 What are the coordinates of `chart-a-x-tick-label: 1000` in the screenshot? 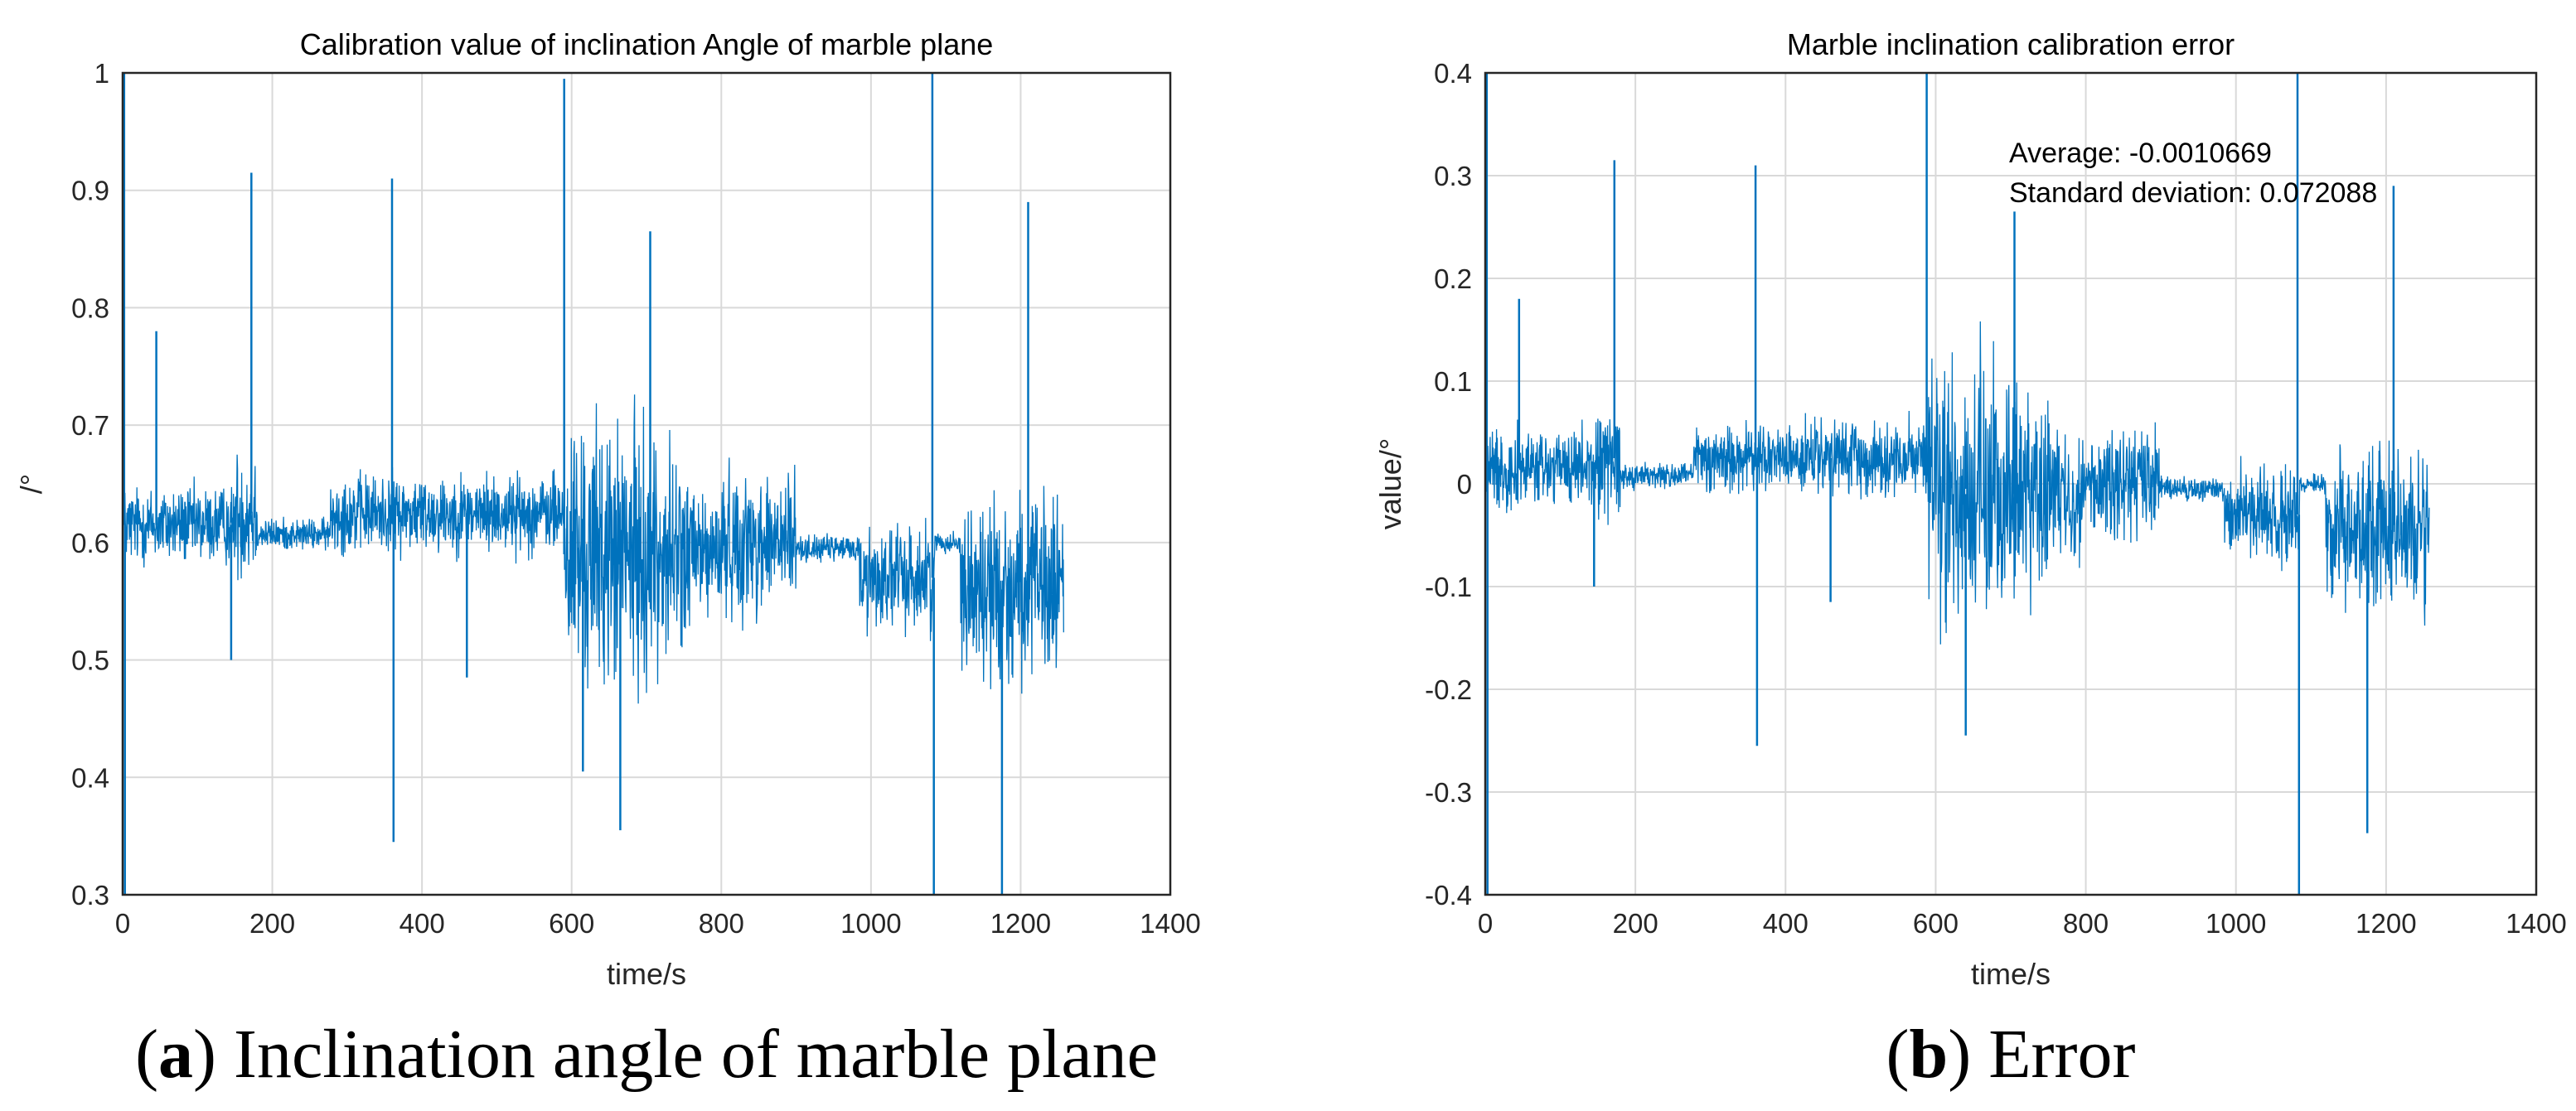 It's located at (870, 923).